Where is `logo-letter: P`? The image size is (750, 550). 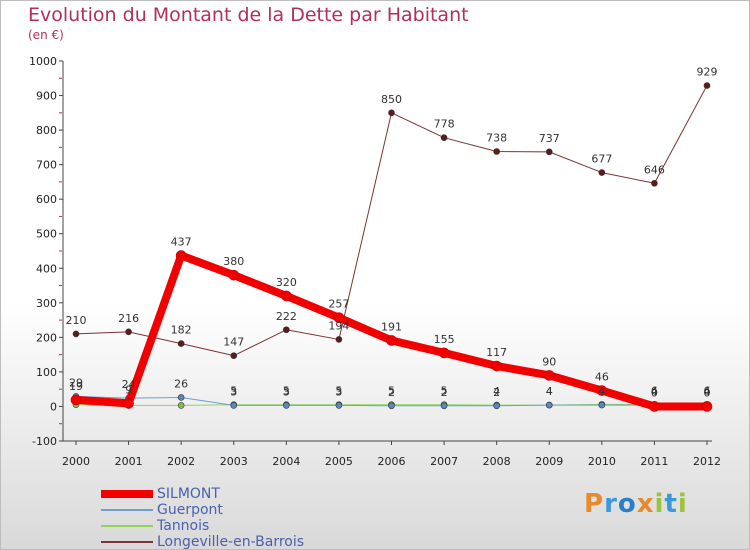 logo-letter: P is located at coordinates (594, 504).